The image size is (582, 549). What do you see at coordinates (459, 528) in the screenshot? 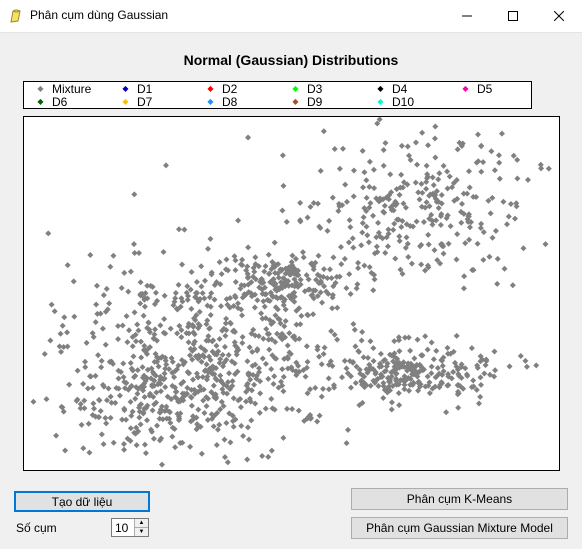
I see `gmm-button: Phân cụm Gaussian Mixture Model` at bounding box center [459, 528].